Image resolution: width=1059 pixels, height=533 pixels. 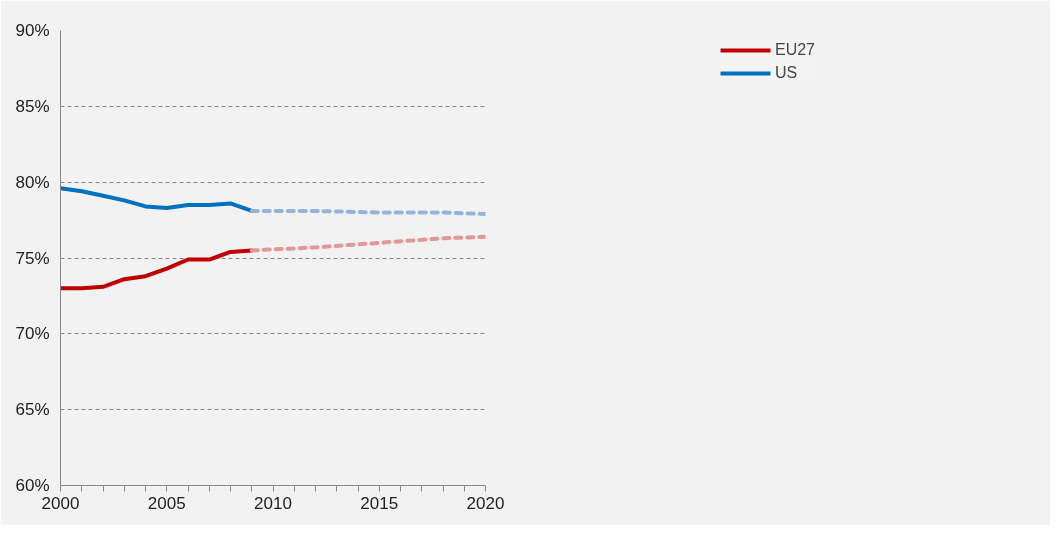 I want to click on y-tick-label: 80%, so click(x=32, y=182).